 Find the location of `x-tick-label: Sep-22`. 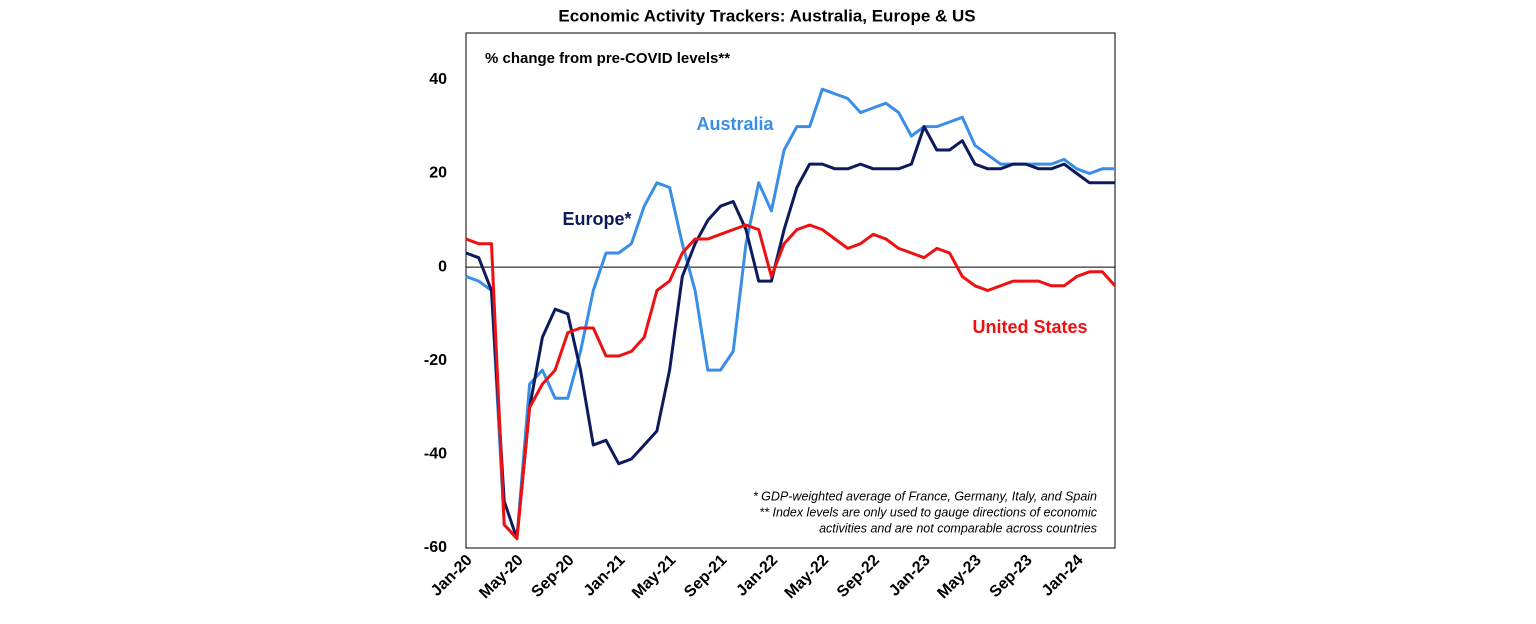

x-tick-label: Sep-22 is located at coordinates (858, 576).